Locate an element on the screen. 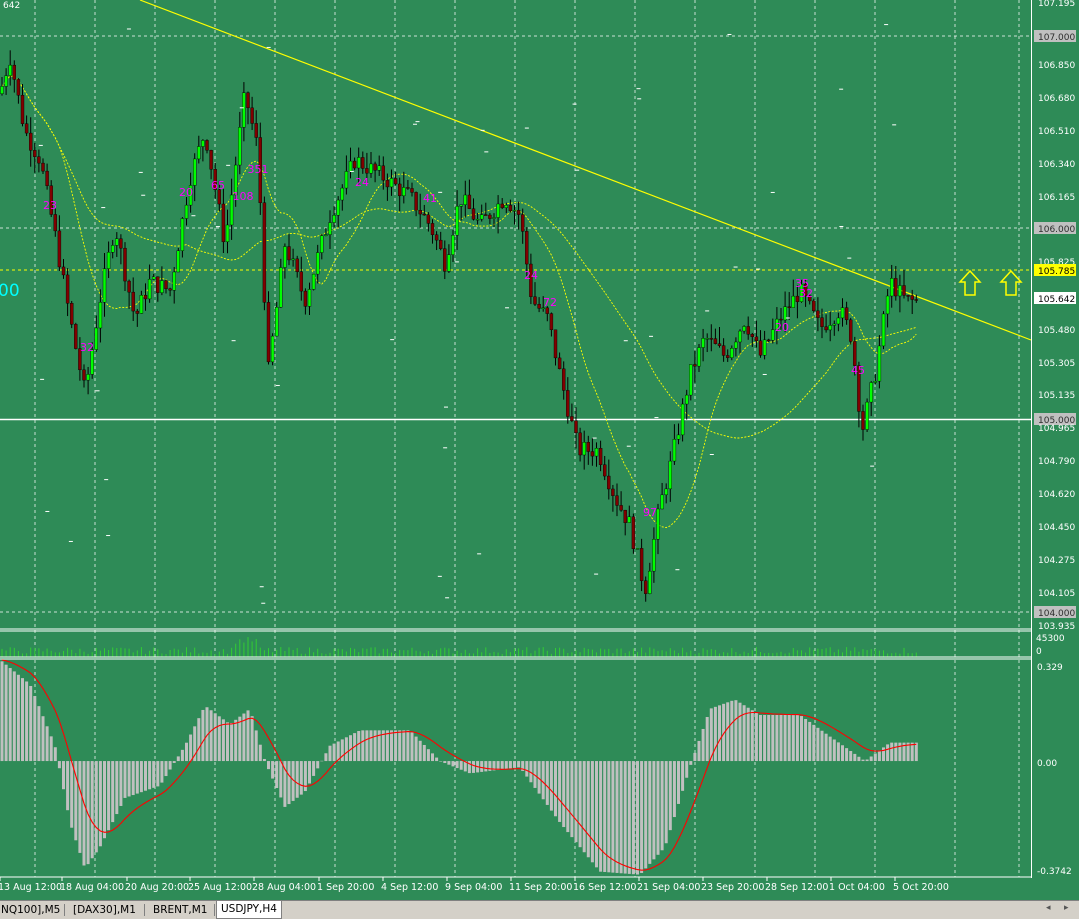  tab-usdjpy: USDJPY,H4 is located at coordinates (249, 910).